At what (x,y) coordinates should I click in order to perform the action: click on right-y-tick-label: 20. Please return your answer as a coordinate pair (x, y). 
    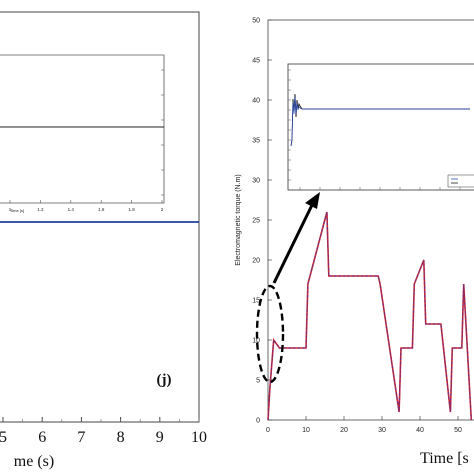
    Looking at the image, I should click on (256, 261).